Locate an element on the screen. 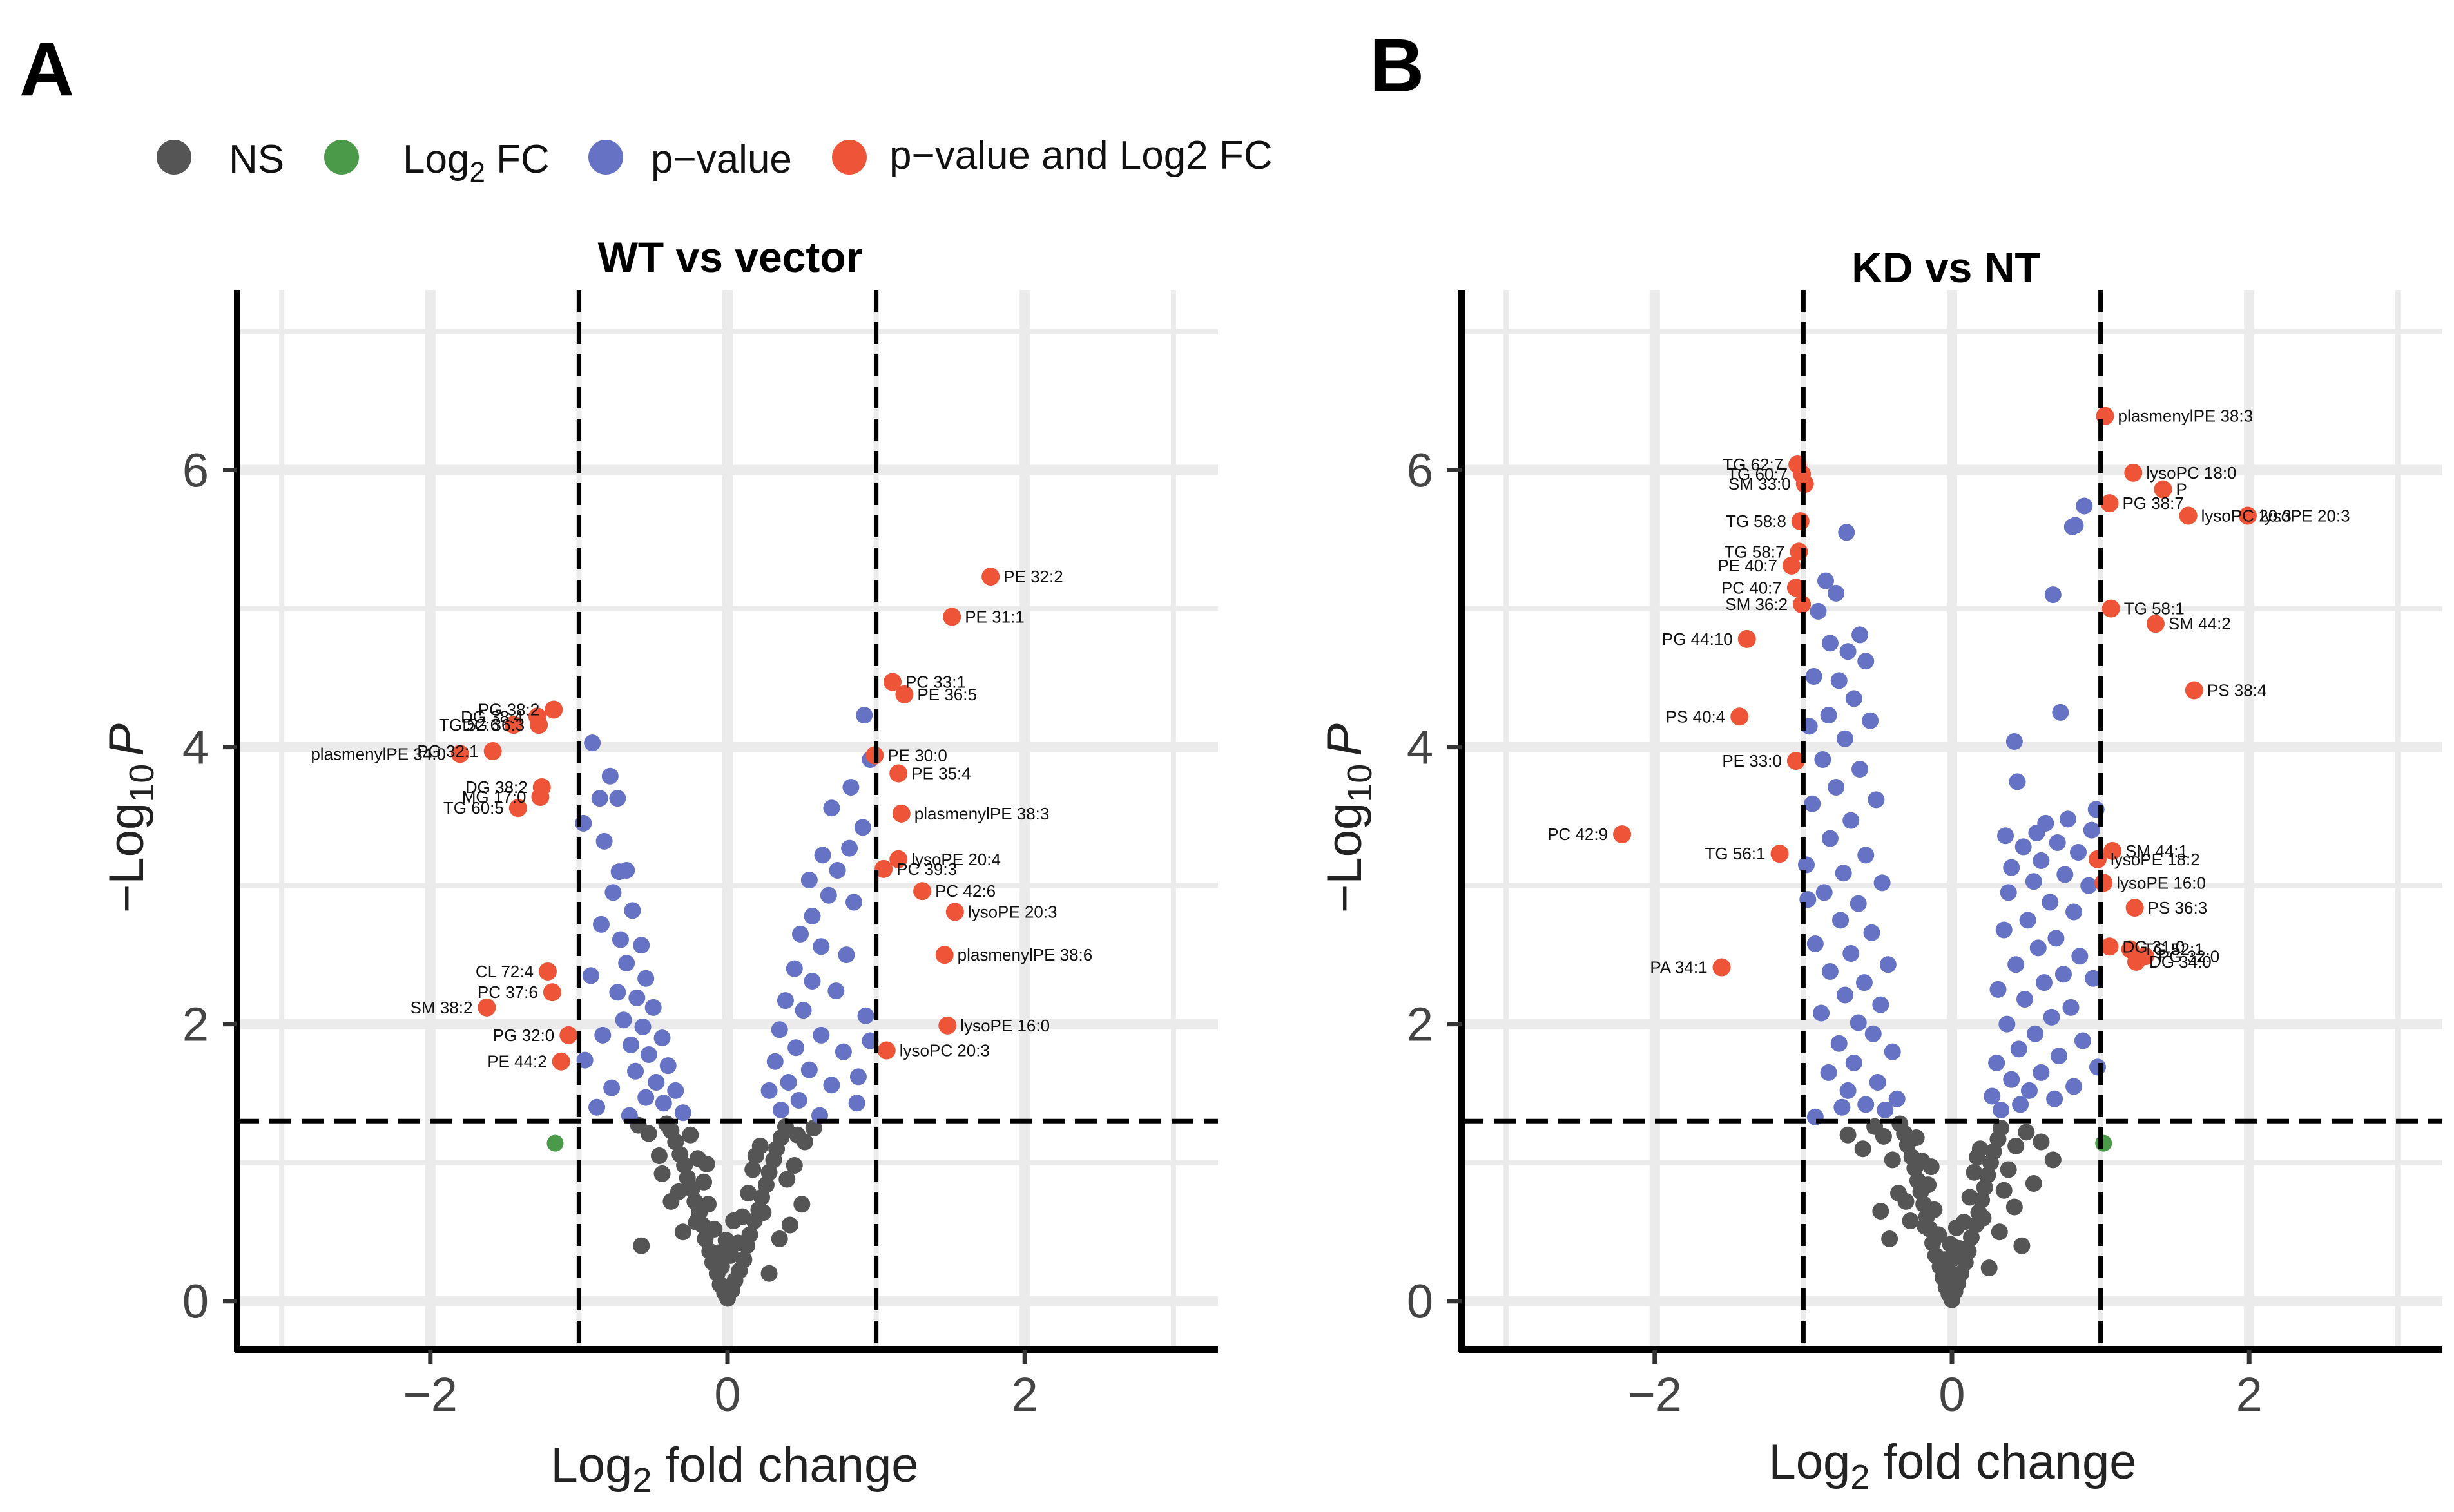 Image resolution: width=2454 pixels, height=1512 pixels. point-label: lysoPE 20:4 is located at coordinates (956, 859).